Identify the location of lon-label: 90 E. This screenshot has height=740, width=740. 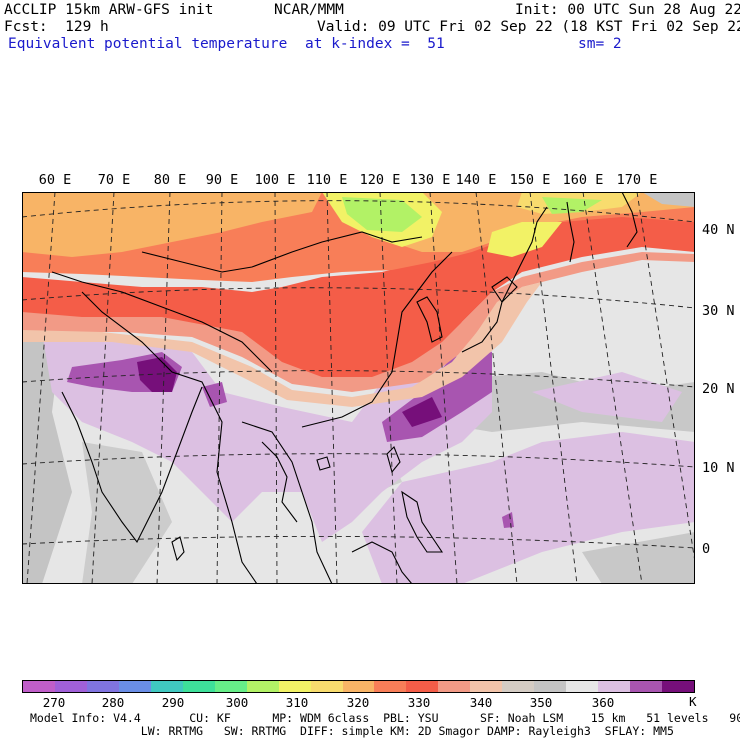
(222, 180).